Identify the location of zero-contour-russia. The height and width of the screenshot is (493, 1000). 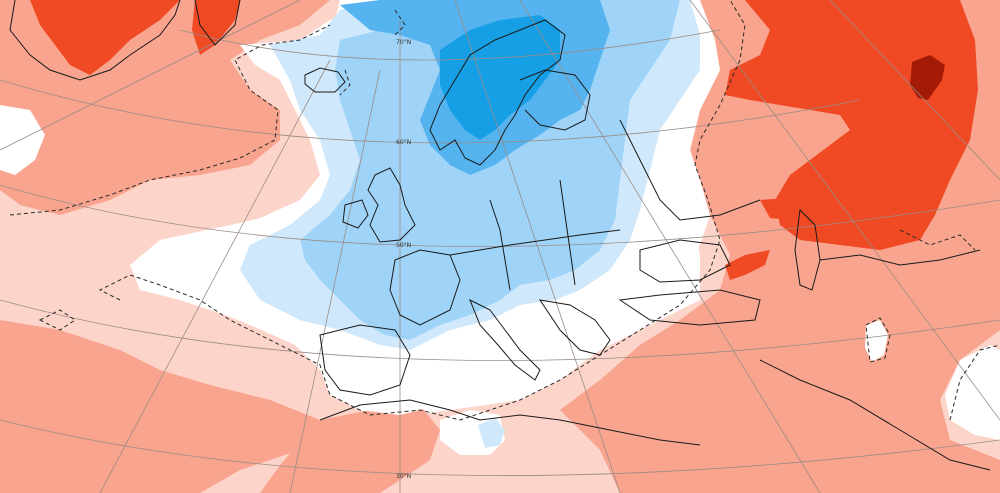
(937, 240).